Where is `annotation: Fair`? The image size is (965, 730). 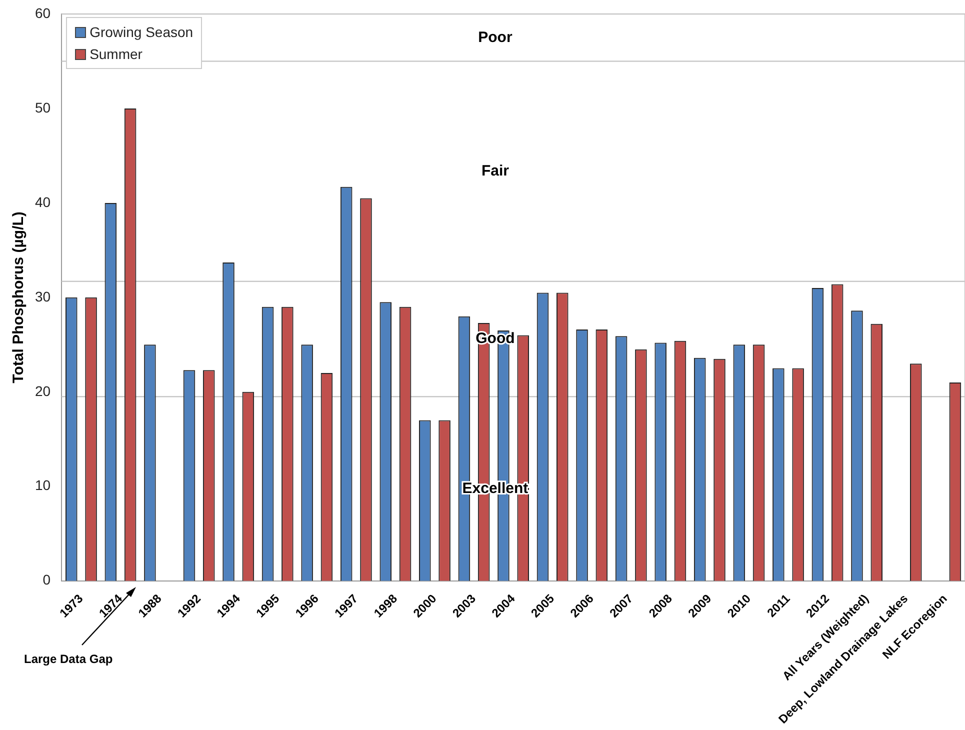 annotation: Fair is located at coordinates (495, 171).